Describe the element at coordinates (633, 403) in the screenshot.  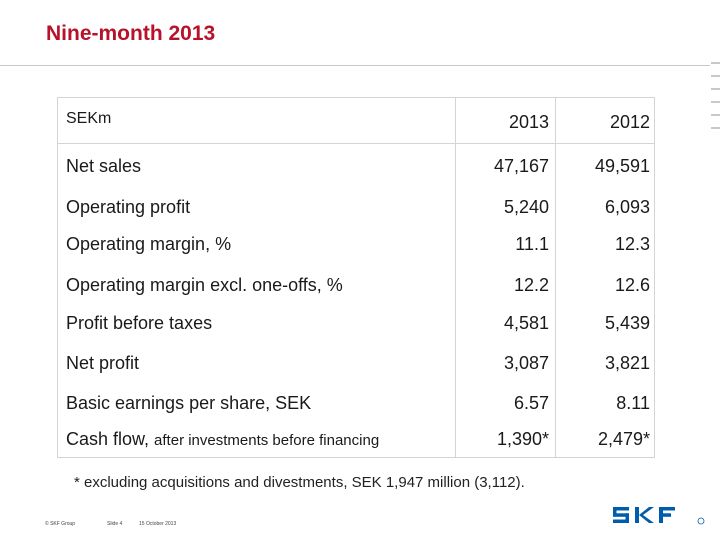
I see `row-value-2012: 8.11` at that location.